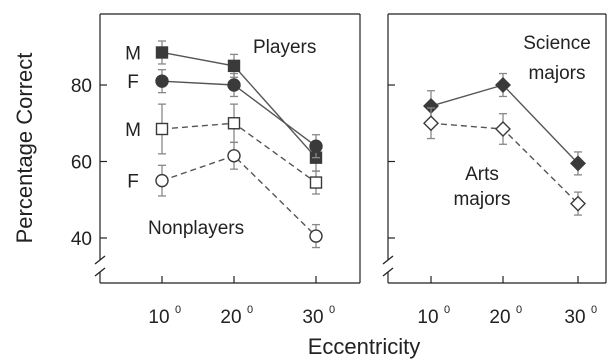 The image size is (613, 360). What do you see at coordinates (133, 182) in the screenshot?
I see `series-label-nonplayers-f: F` at bounding box center [133, 182].